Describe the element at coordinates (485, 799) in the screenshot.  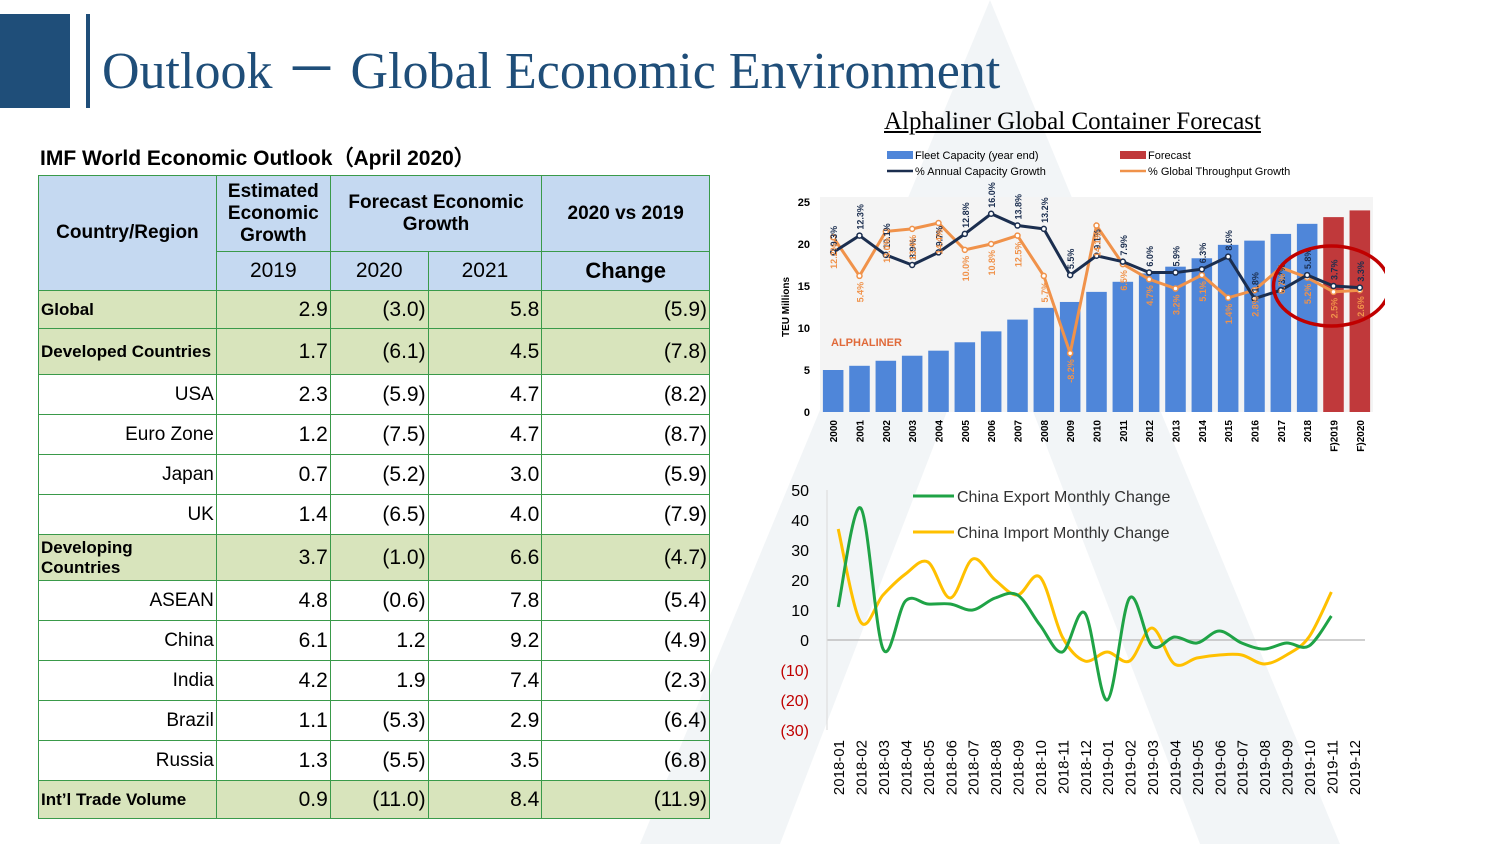
I see `row-2021-value: 8.4` at that location.